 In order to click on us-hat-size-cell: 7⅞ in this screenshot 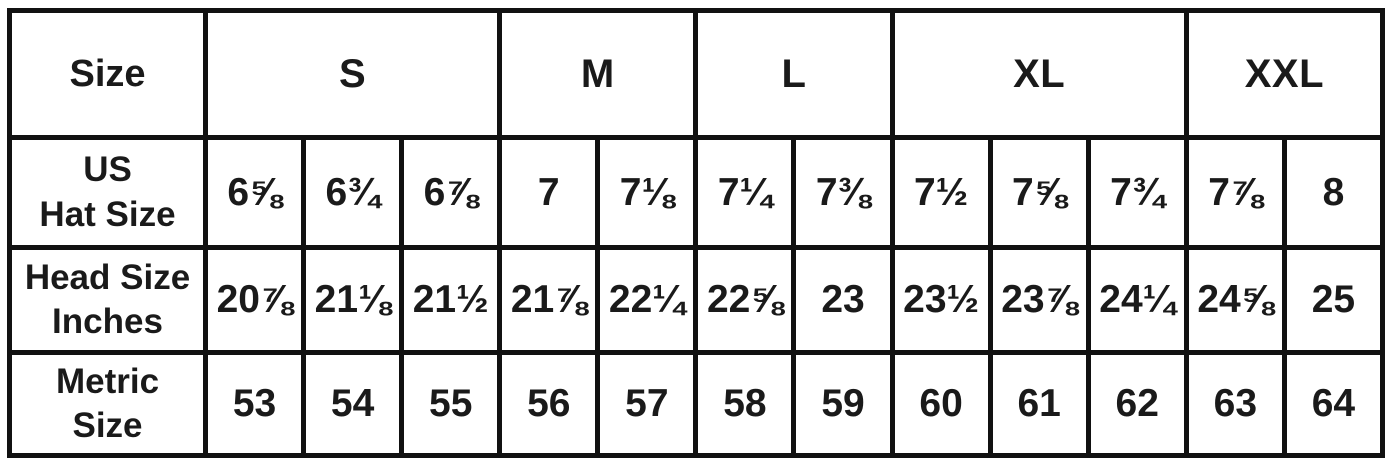, I will do `click(1235, 192)`.